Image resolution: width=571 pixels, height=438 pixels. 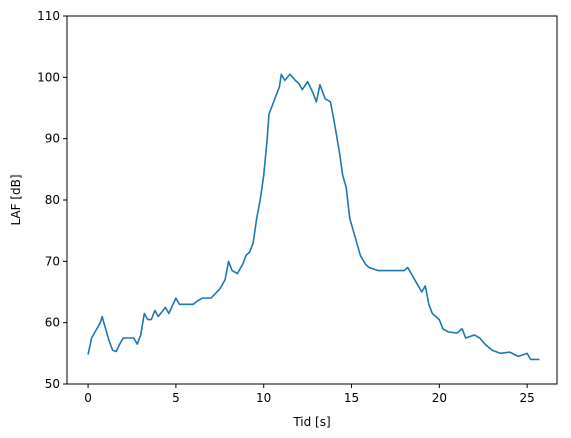 I want to click on x-axis-label: Tid [s], so click(x=311, y=422).